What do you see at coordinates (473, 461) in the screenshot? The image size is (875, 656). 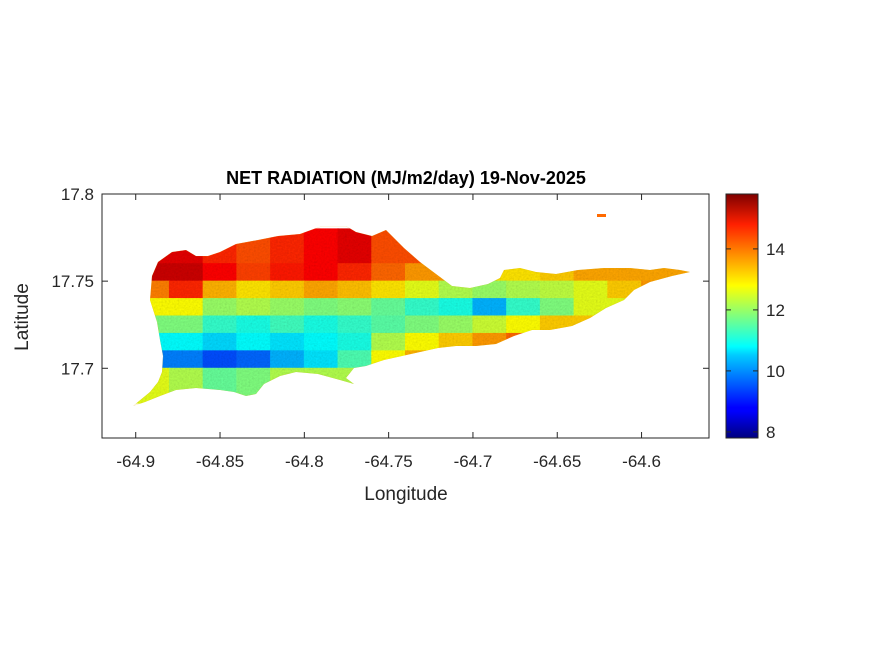 I see `x-tick-label: -64.7` at bounding box center [473, 461].